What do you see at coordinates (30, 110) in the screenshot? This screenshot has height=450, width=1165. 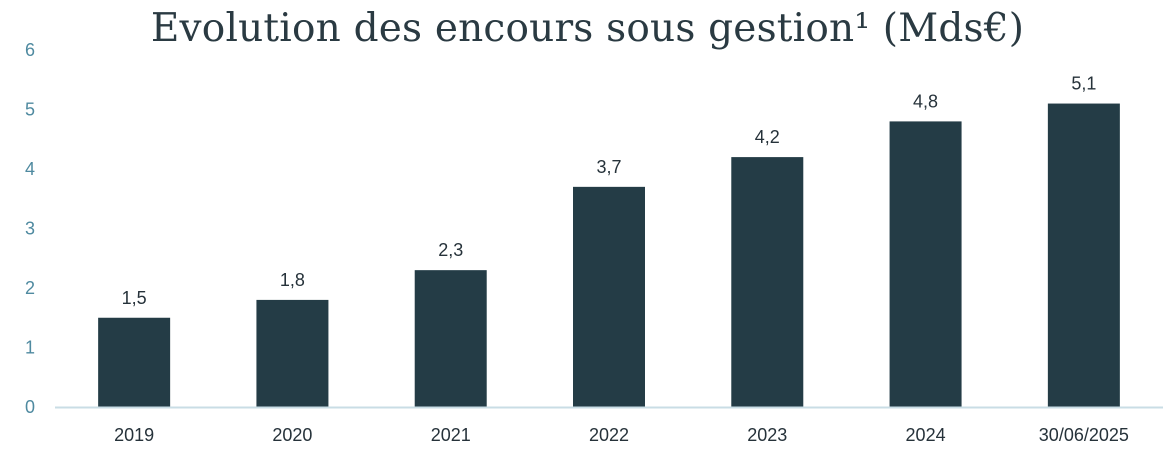 I see `y-tick-label: 5` at bounding box center [30, 110].